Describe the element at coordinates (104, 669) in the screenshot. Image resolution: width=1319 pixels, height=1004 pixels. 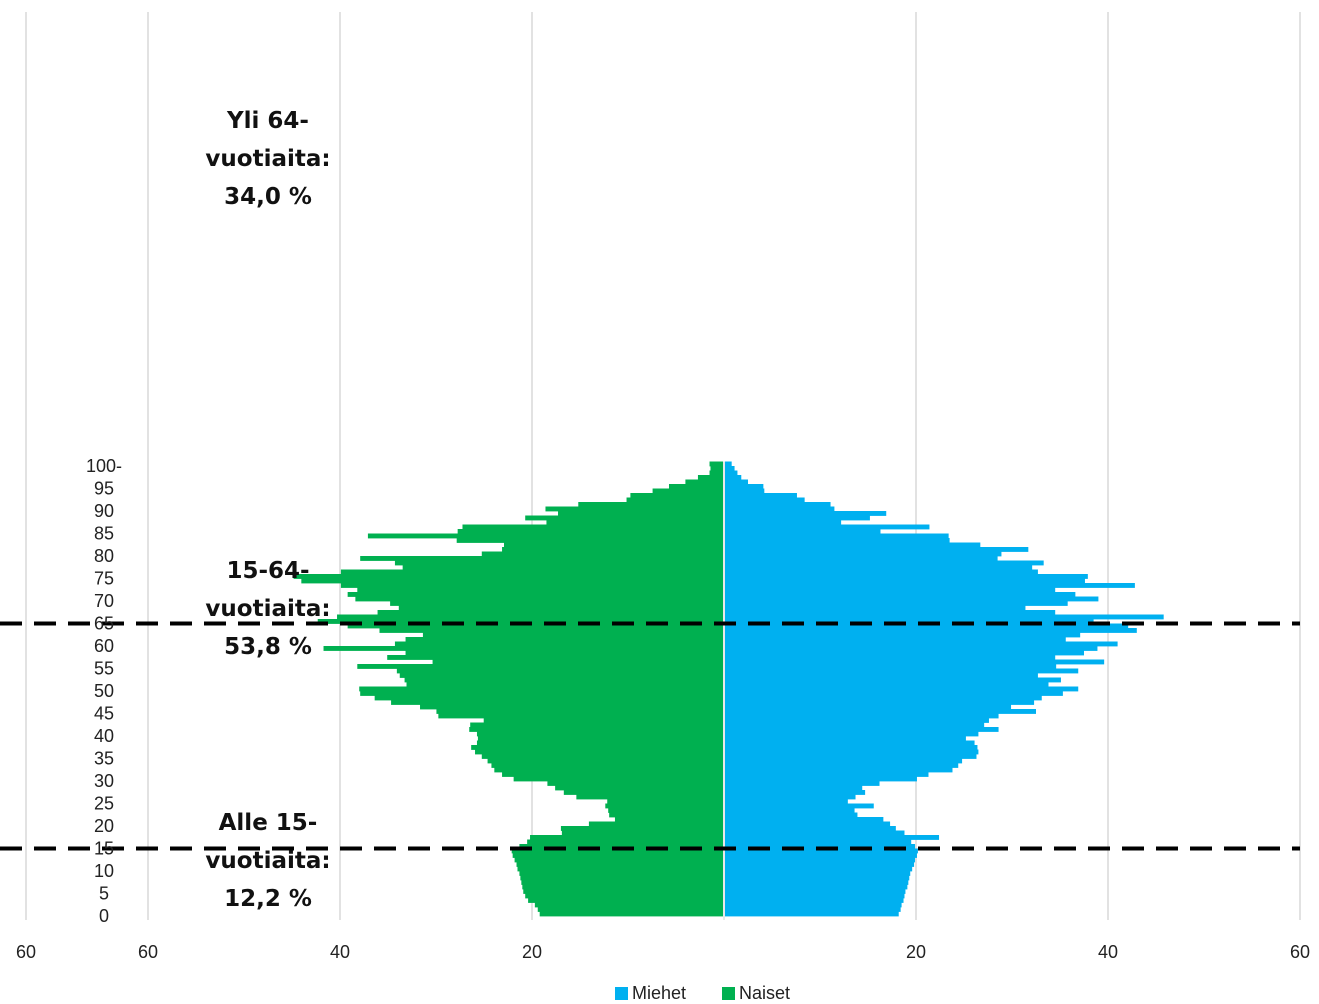
I see `y-tick-label: 55` at that location.